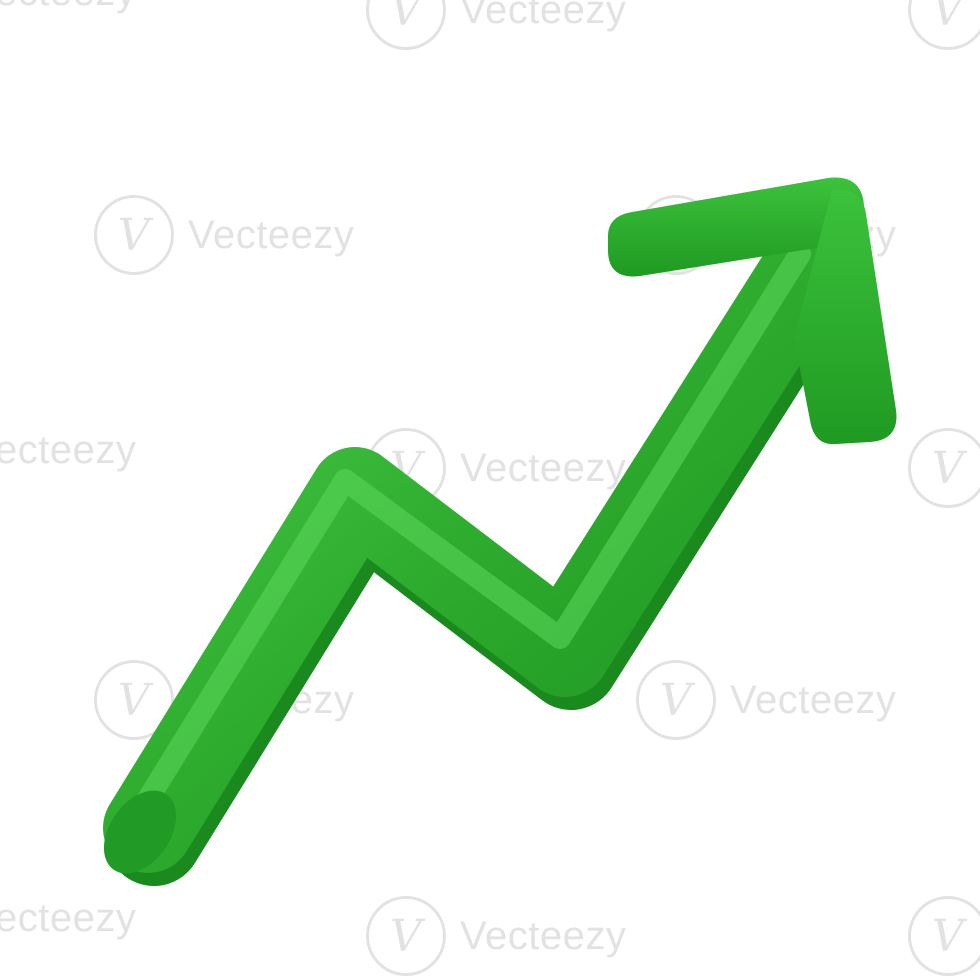  I want to click on arrow-head-right, so click(845, 317).